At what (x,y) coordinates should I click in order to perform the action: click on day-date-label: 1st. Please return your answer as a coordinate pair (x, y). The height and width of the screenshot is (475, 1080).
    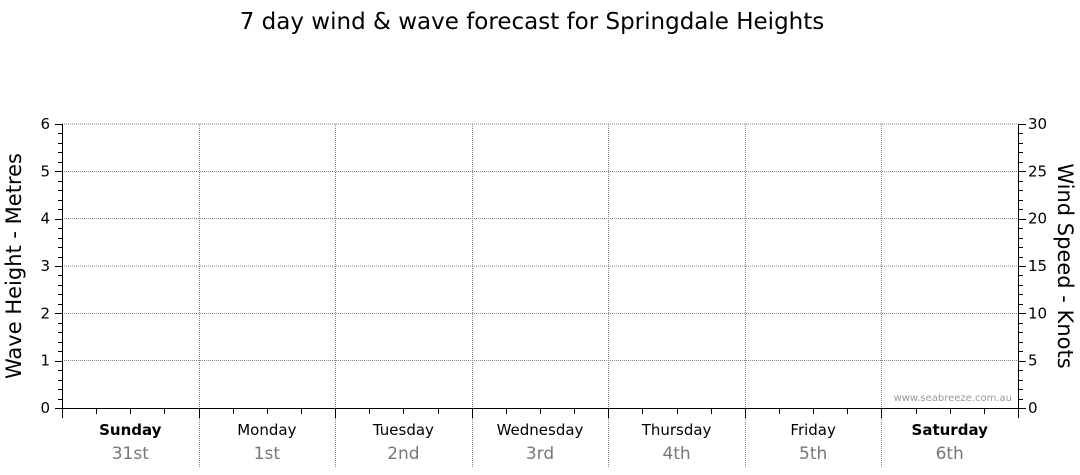
    Looking at the image, I should click on (267, 454).